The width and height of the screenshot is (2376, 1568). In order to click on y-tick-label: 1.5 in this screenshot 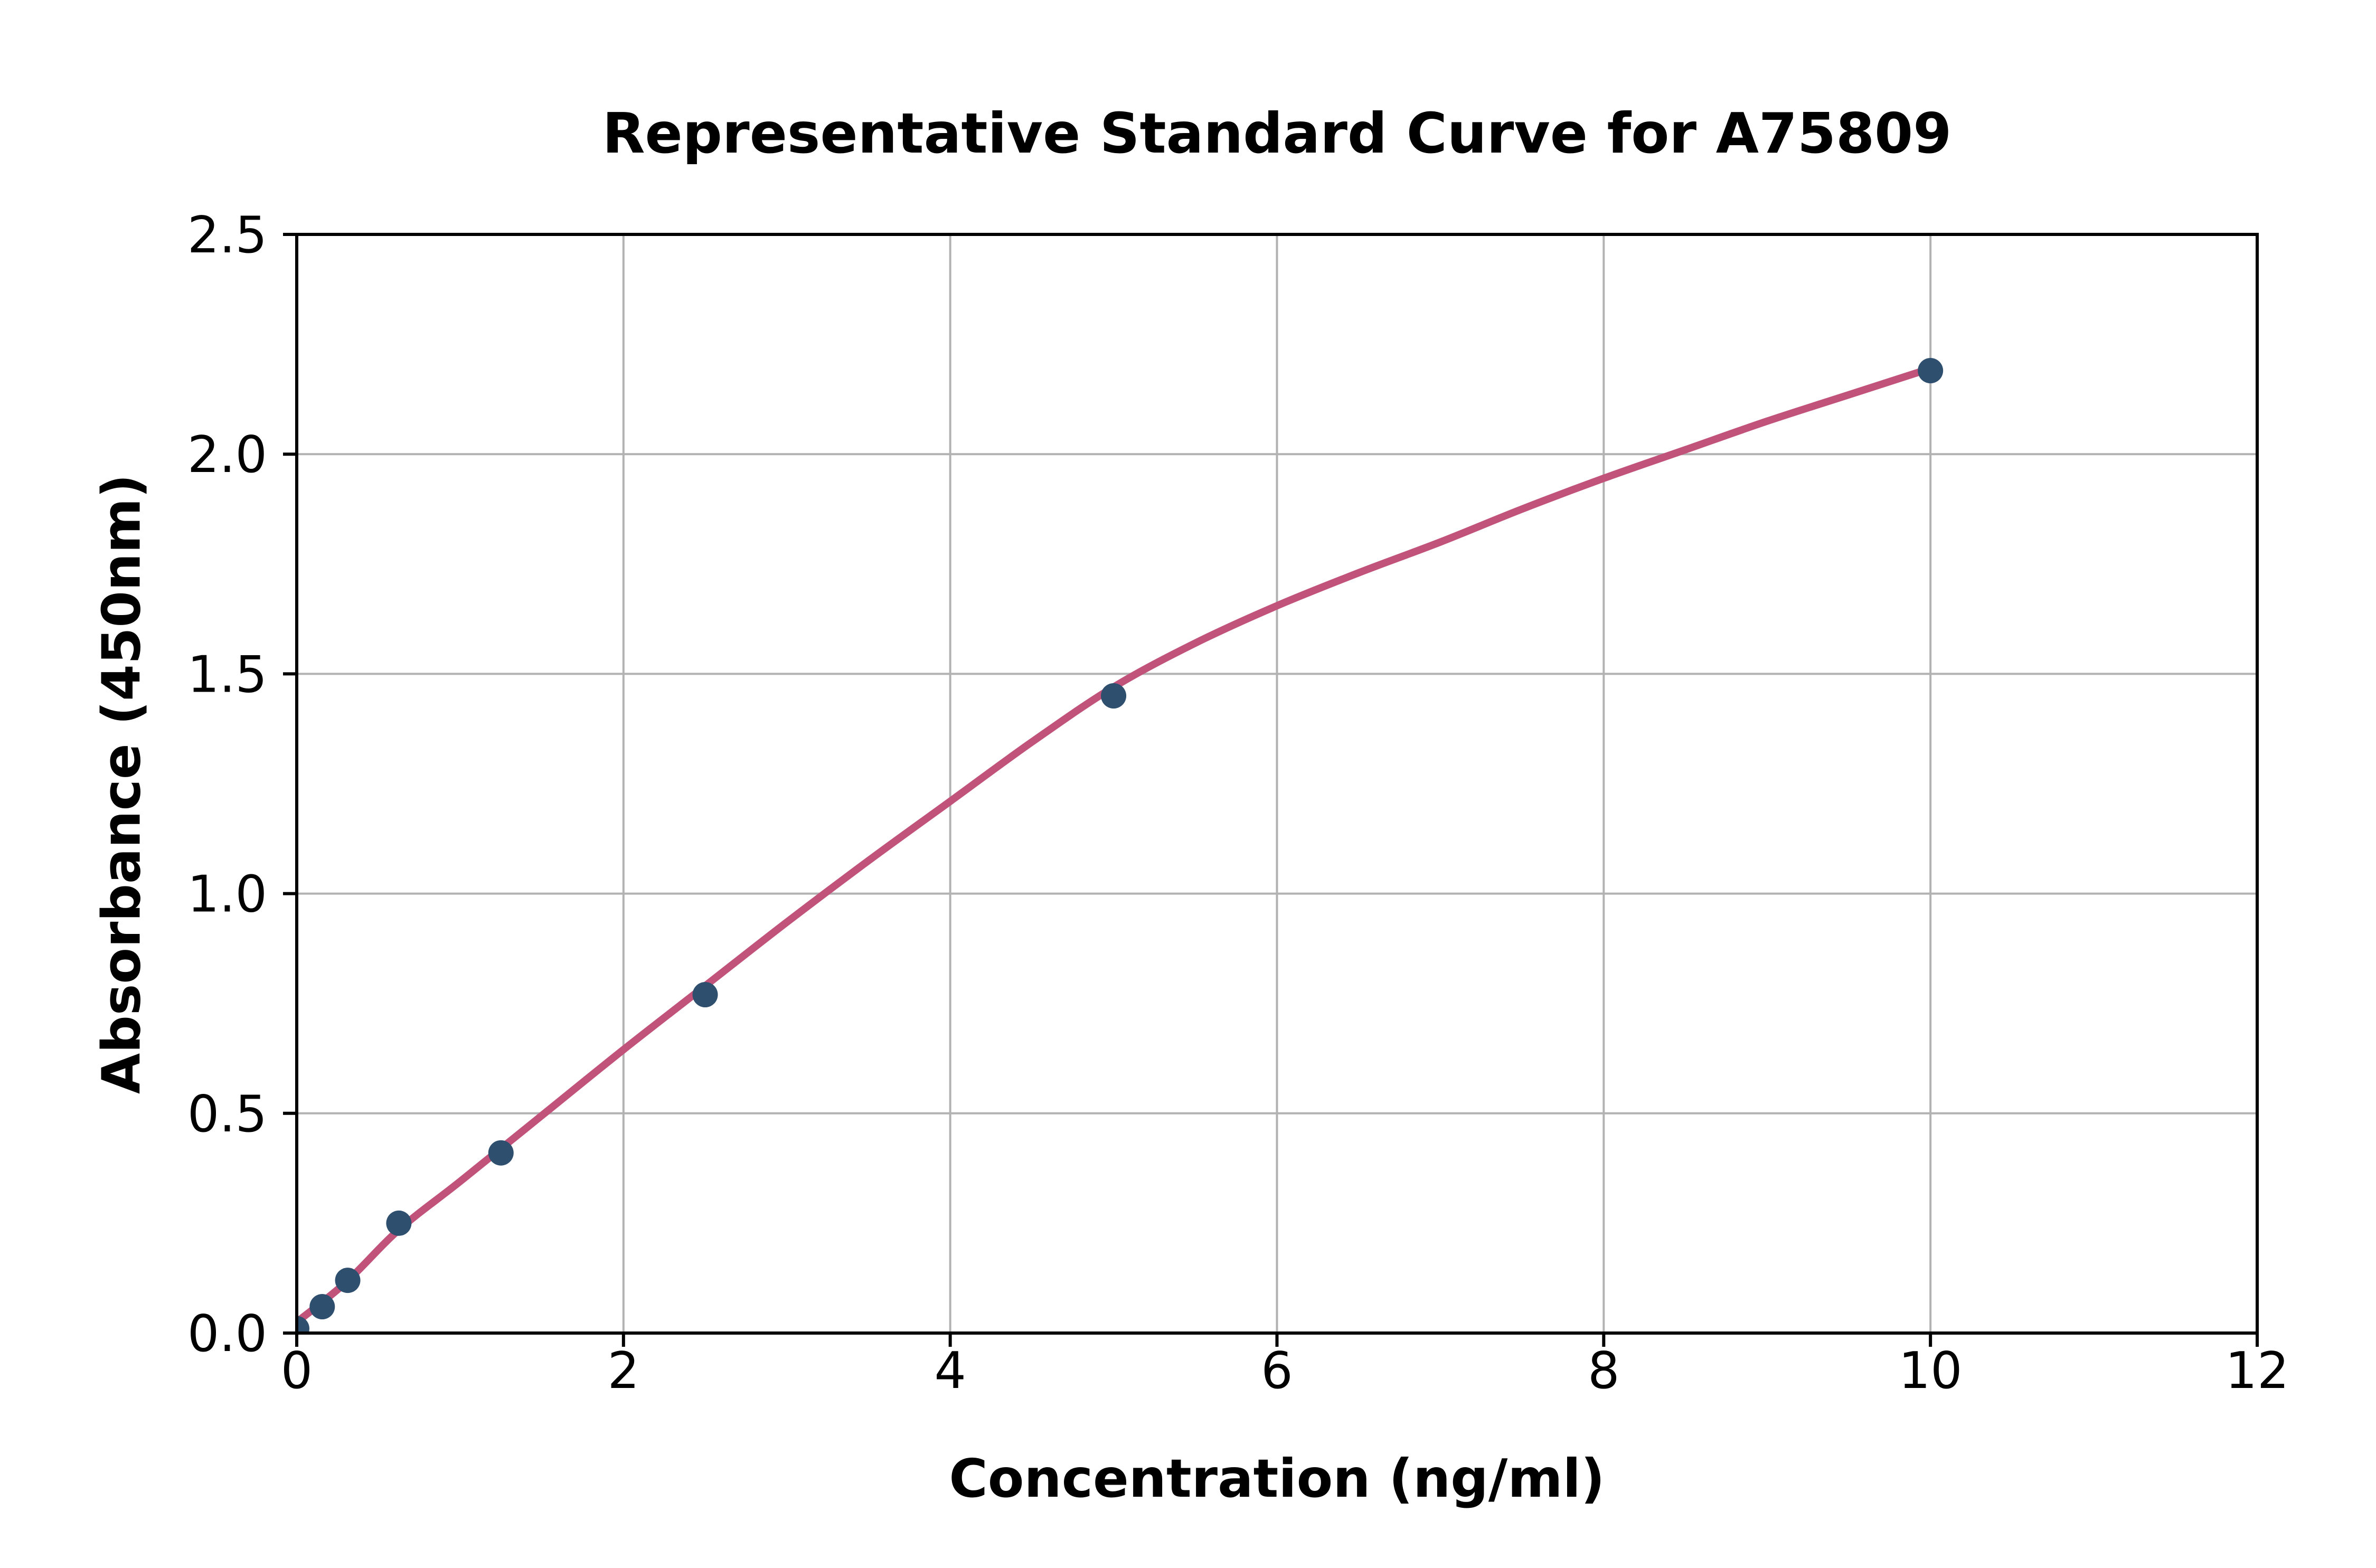, I will do `click(227, 675)`.